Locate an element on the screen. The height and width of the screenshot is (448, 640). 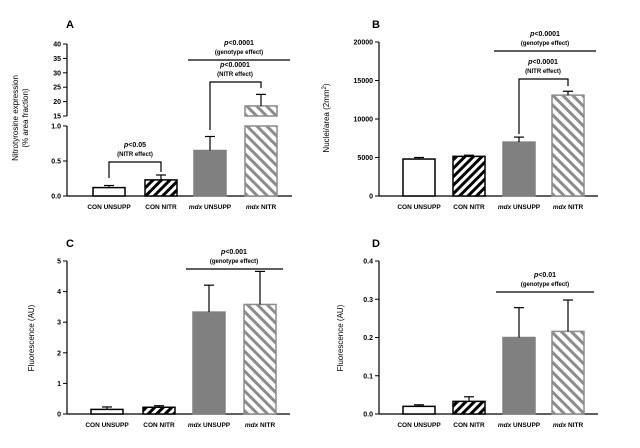
panel-letter-a: A is located at coordinates (70, 25).